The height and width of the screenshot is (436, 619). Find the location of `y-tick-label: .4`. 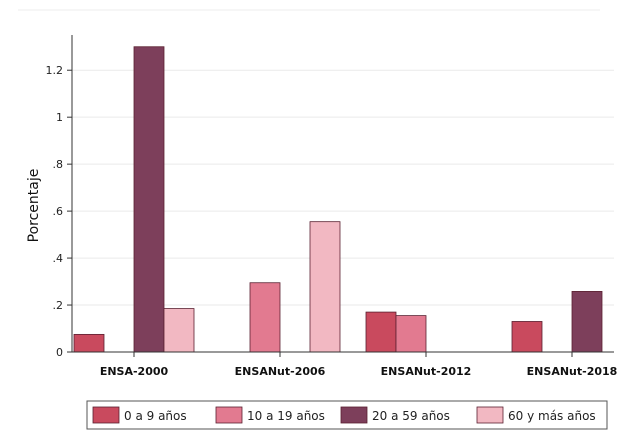

y-tick-label: .4 is located at coordinates (58, 258).